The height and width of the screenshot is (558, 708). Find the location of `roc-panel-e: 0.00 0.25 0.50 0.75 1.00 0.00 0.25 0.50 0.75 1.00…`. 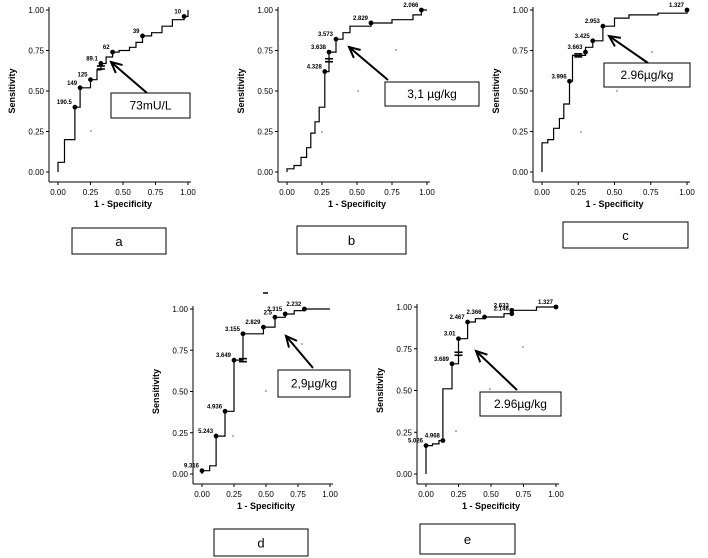

roc-panel-e: 0.00 0.25 0.50 0.75 1.00 0.00 0.25 0.50 0.75 1.00… is located at coordinates (469, 427).